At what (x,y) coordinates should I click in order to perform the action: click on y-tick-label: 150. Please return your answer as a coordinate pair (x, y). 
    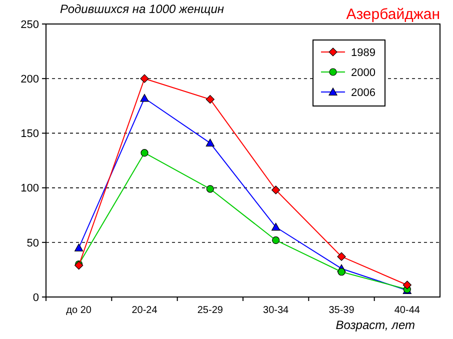
    Looking at the image, I should click on (29, 134).